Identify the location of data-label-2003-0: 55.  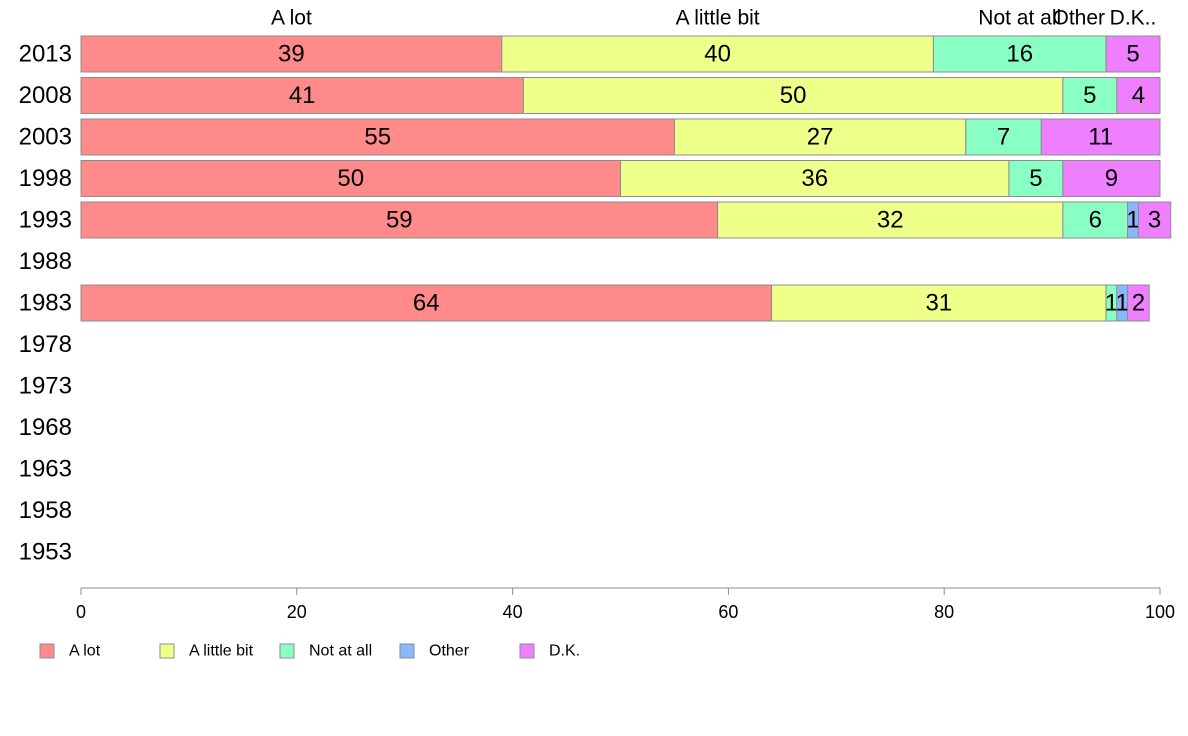
(377, 137).